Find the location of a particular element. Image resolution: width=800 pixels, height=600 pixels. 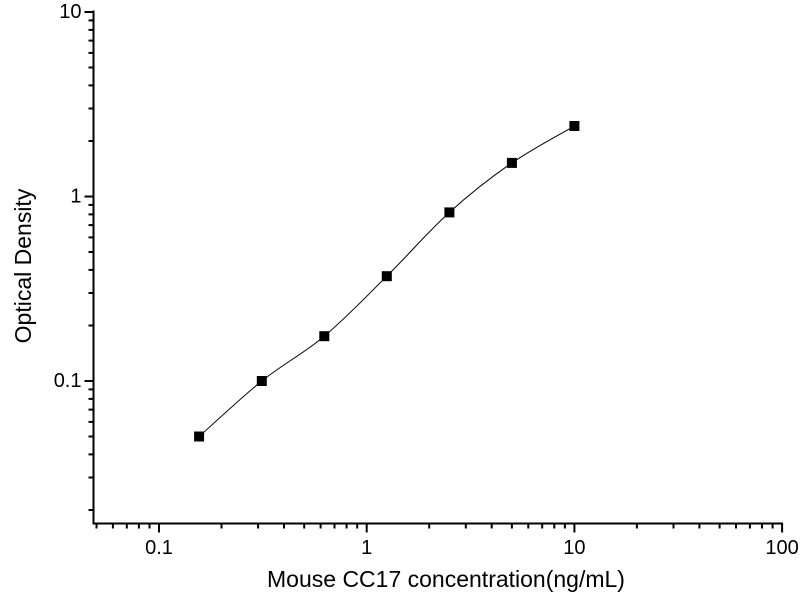

x-tick-label: 100 is located at coordinates (781, 548).